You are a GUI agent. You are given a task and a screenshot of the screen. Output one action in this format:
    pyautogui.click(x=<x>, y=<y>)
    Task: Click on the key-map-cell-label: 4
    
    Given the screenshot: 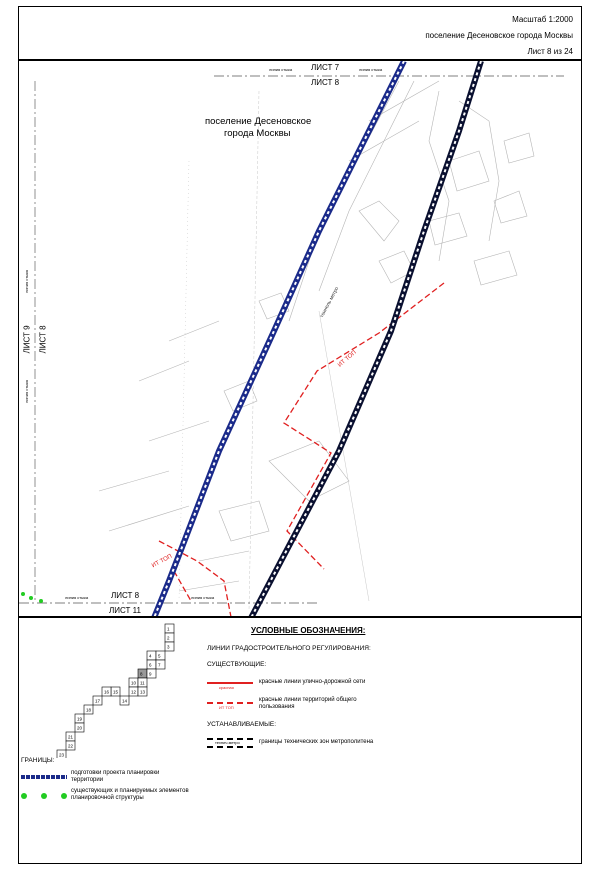 What is the action you would take?
    pyautogui.click(x=150, y=656)
    